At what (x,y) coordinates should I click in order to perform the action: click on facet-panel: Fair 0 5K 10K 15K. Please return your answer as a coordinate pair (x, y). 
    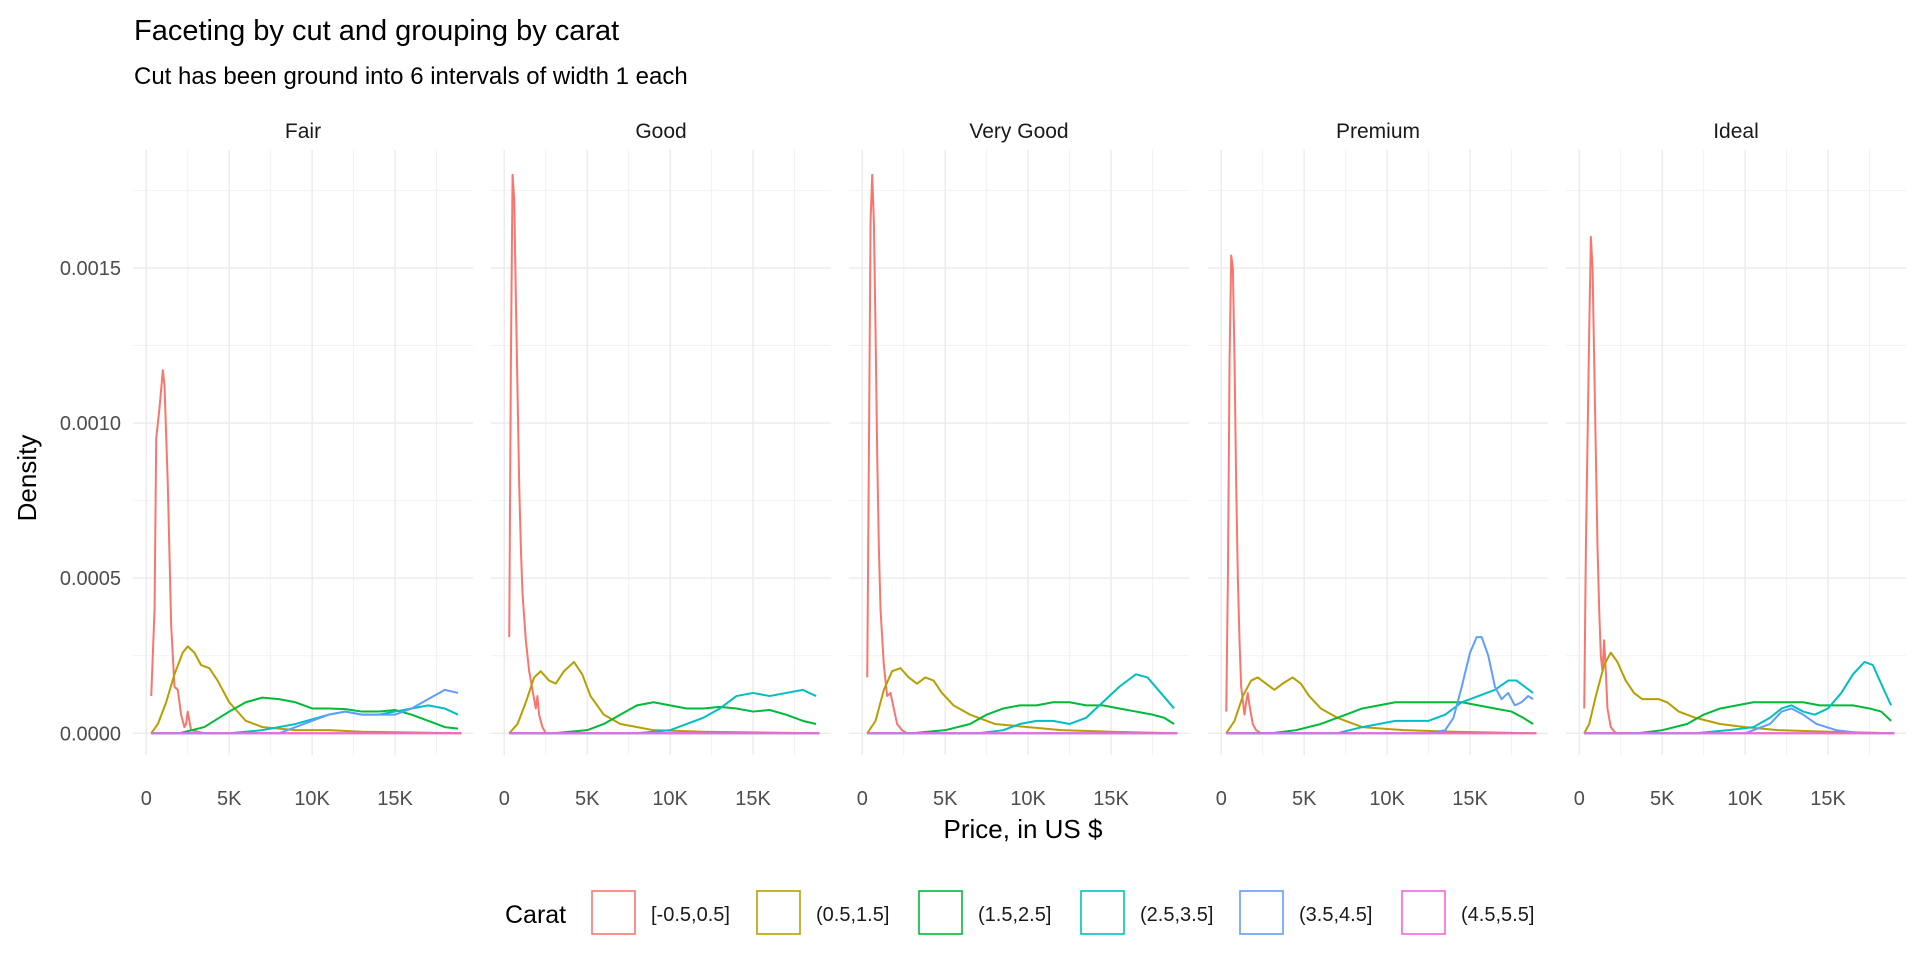
    Looking at the image, I should click on (303, 465).